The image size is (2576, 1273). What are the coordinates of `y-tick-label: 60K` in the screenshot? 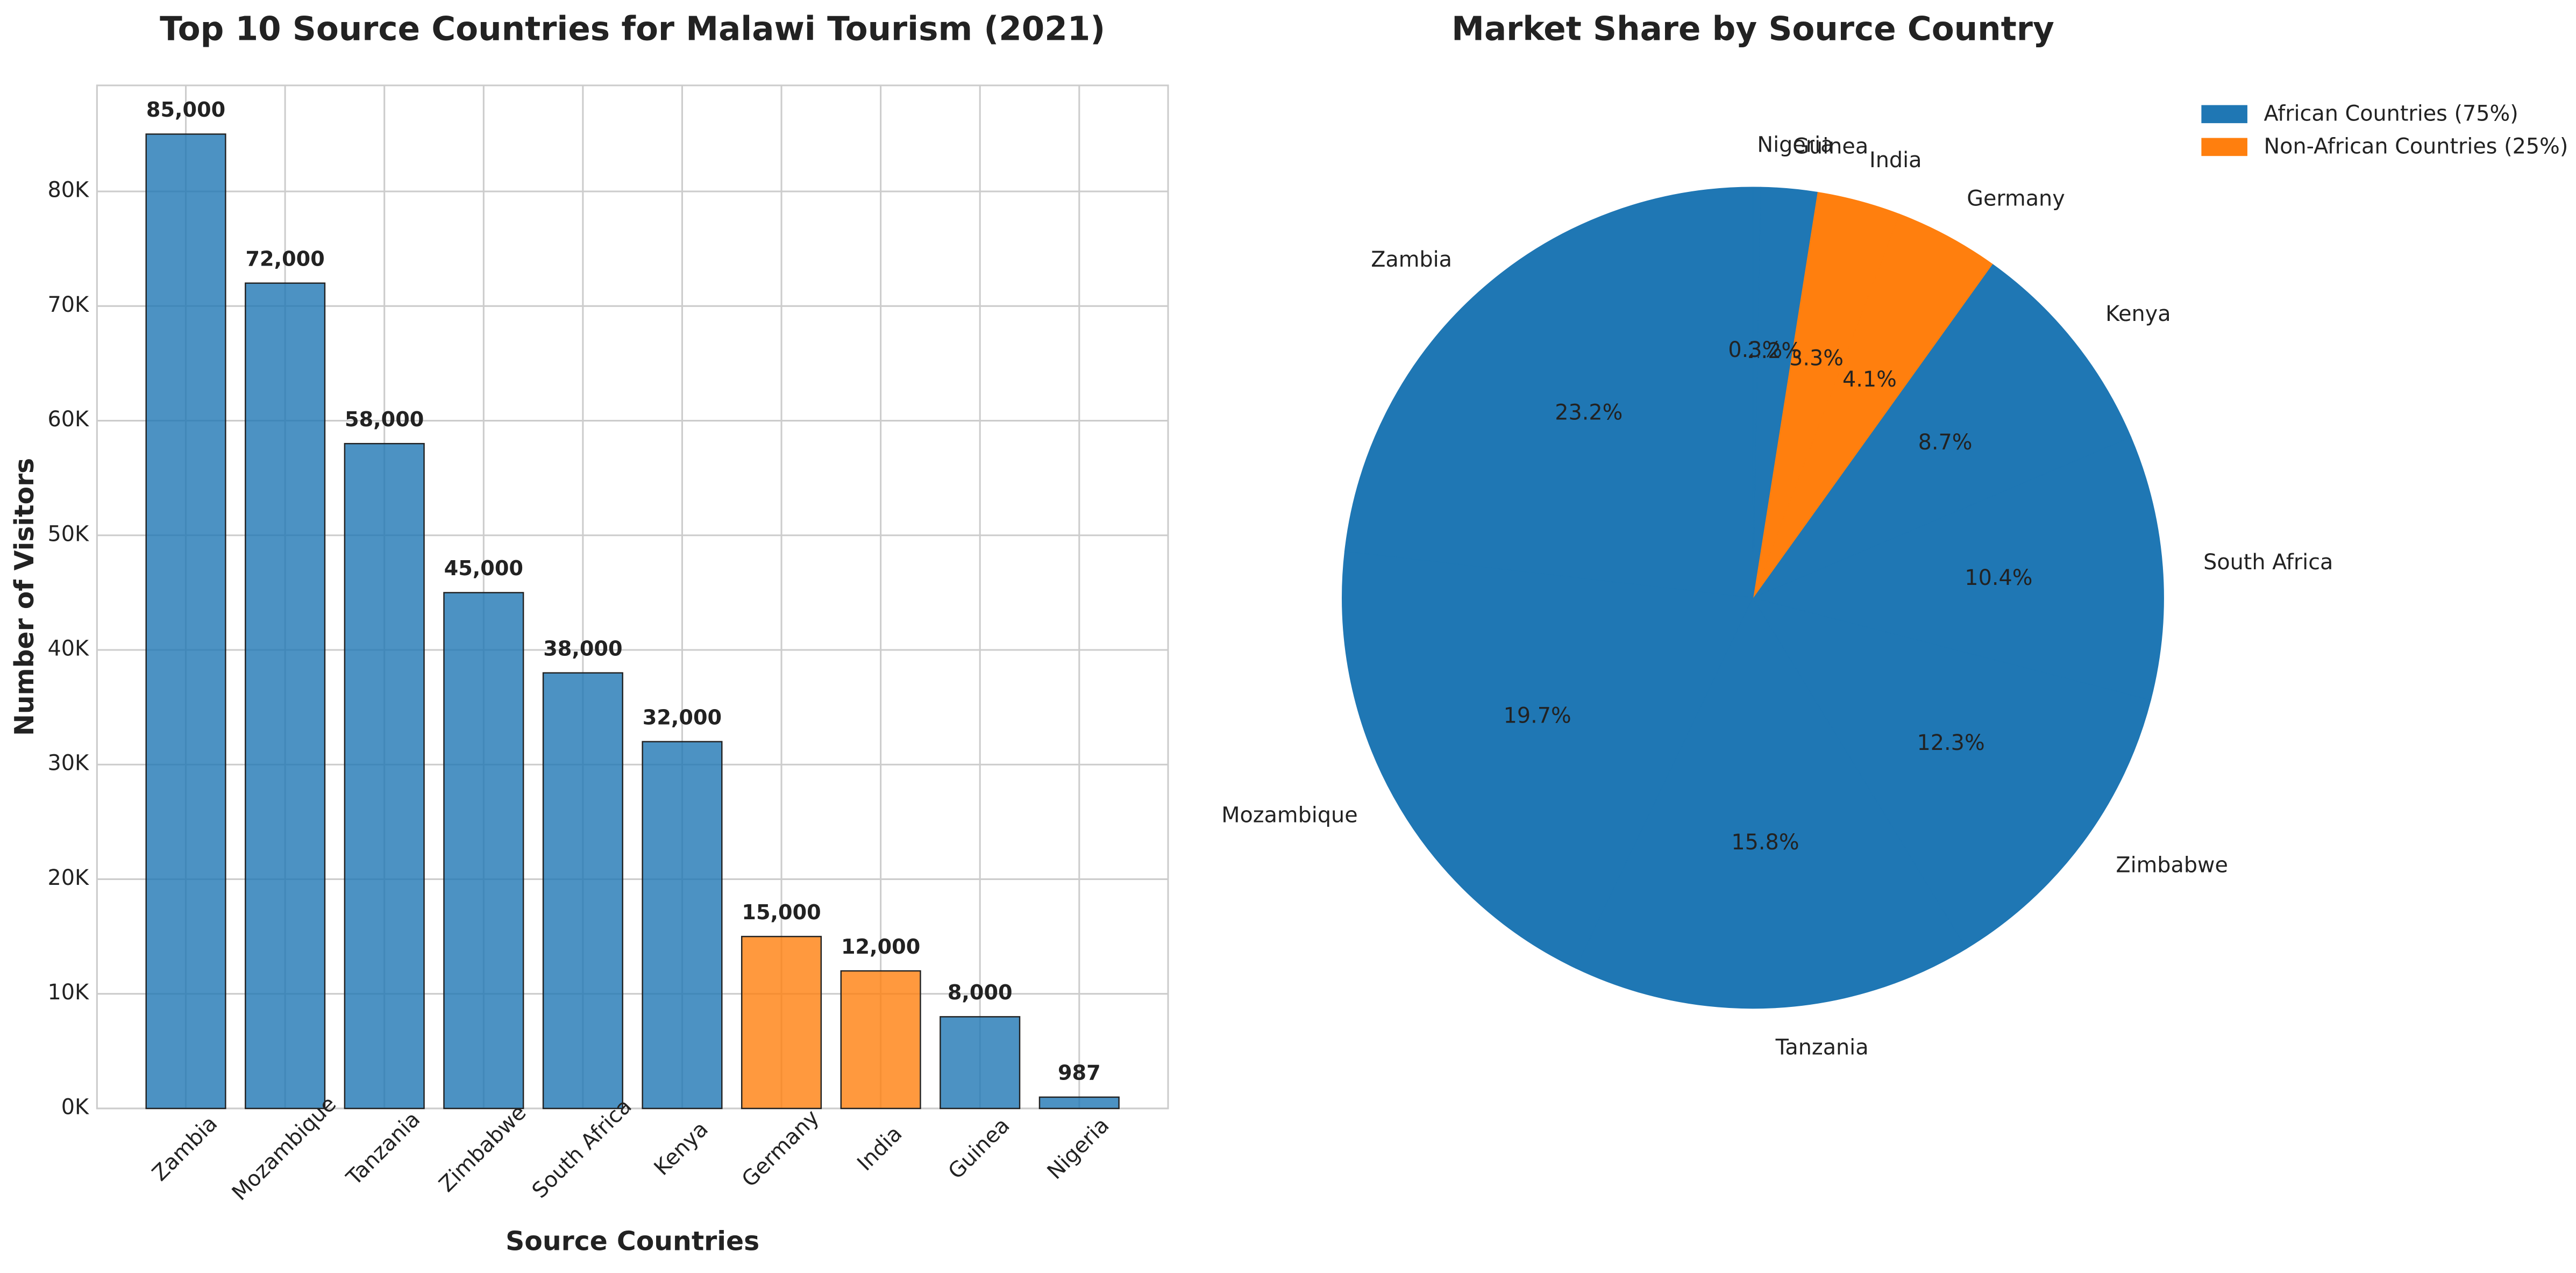 It's located at (69, 419).